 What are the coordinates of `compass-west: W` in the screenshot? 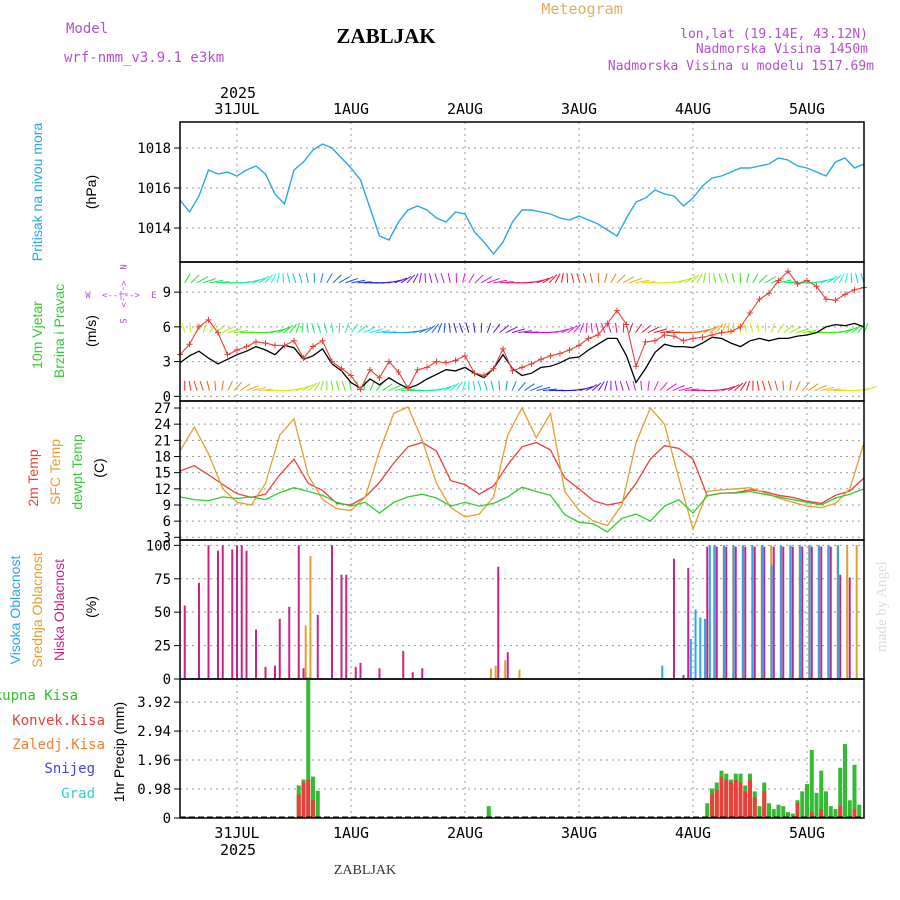 It's located at (88, 296).